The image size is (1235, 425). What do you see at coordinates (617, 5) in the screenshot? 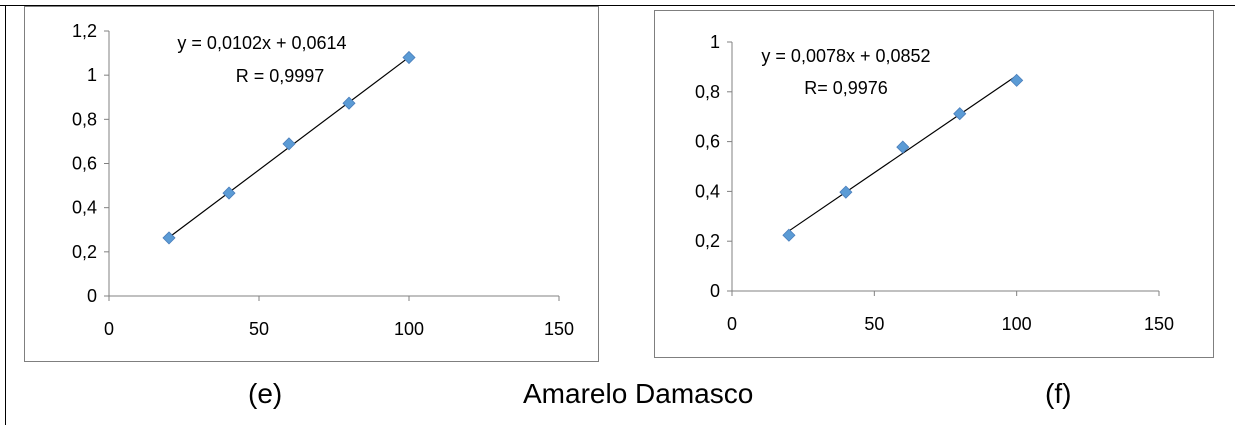
I see `figure-top-border` at bounding box center [617, 5].